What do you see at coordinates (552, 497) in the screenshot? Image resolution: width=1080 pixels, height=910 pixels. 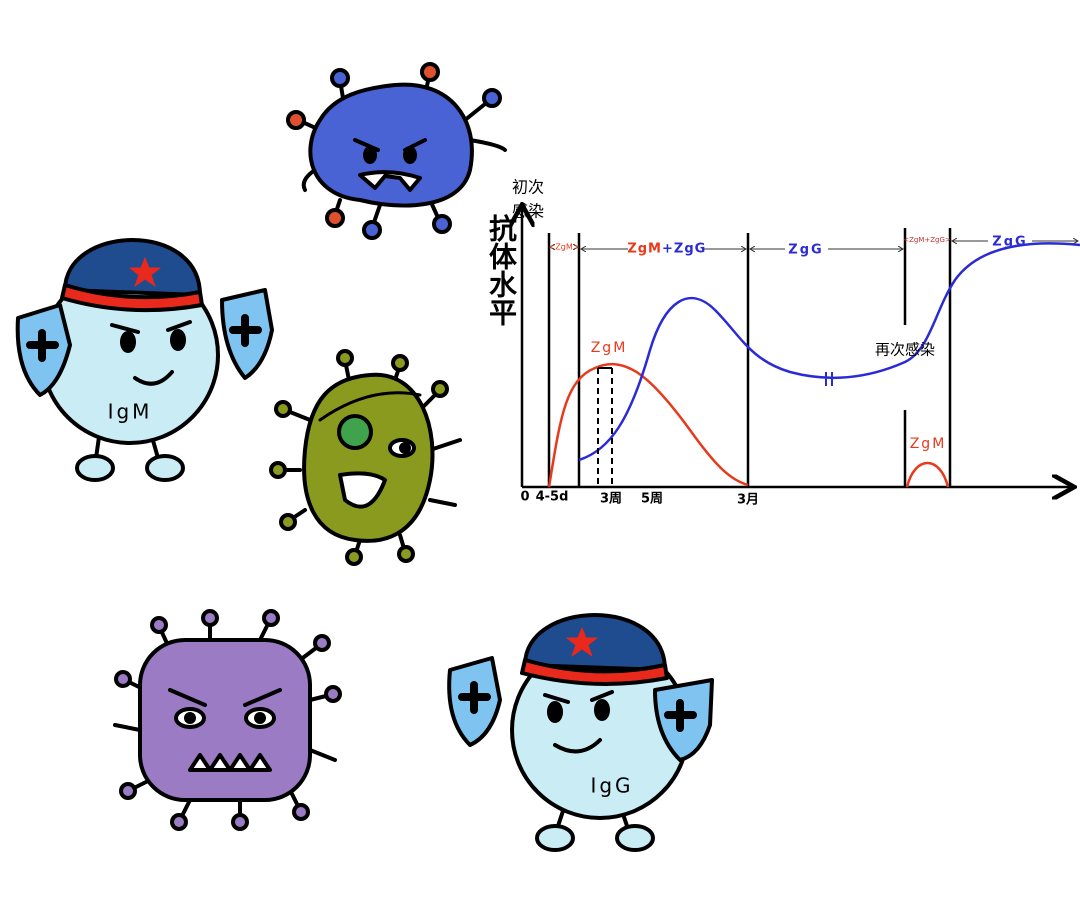 I see `x-label: 4-5d` at bounding box center [552, 497].